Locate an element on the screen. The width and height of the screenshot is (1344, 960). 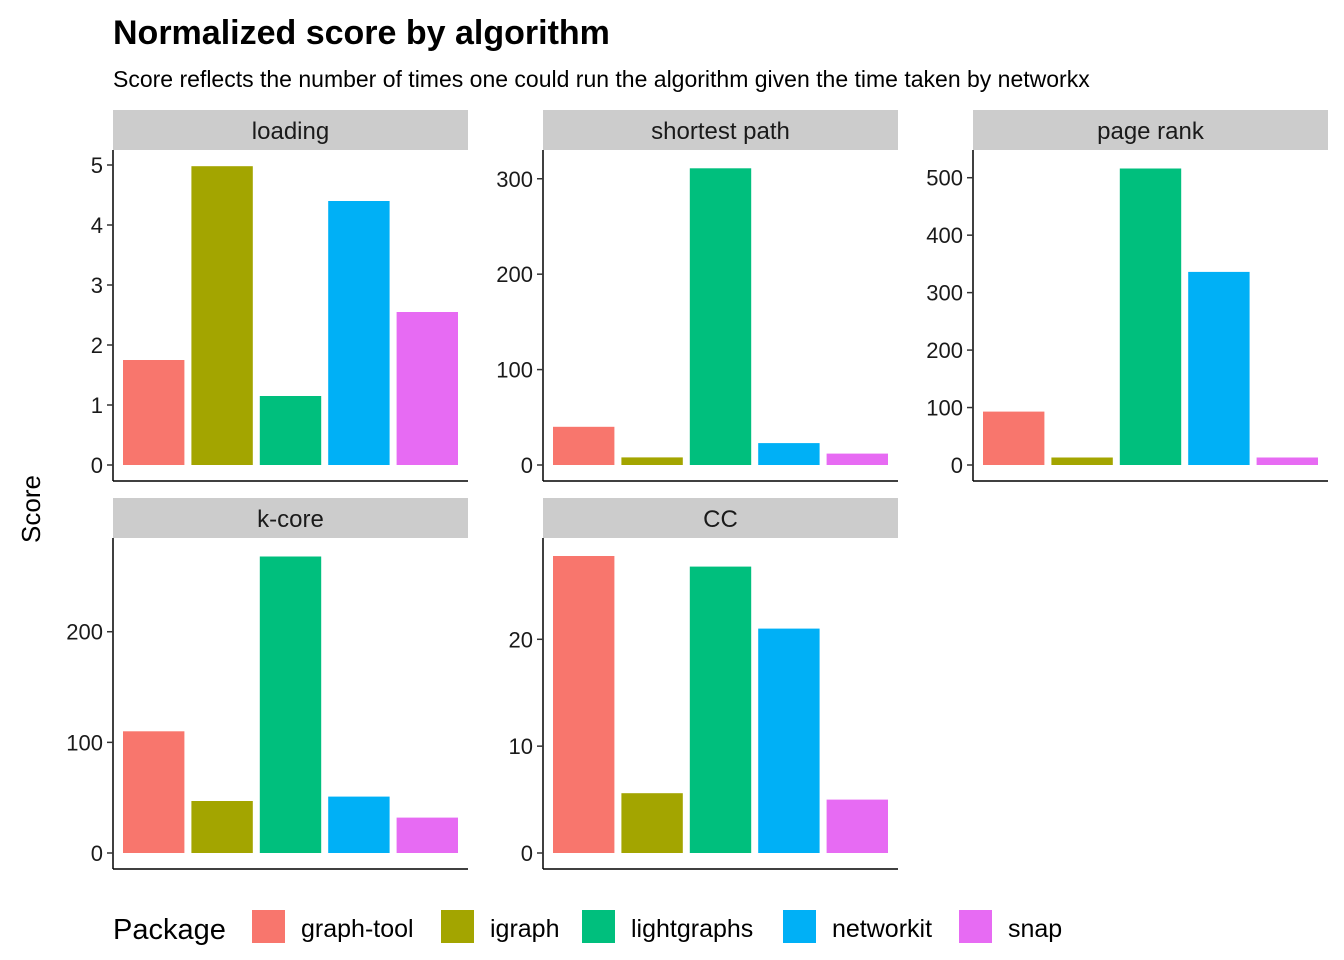
panel-cc: CC 0 10 20 is located at coordinates (703, 684).